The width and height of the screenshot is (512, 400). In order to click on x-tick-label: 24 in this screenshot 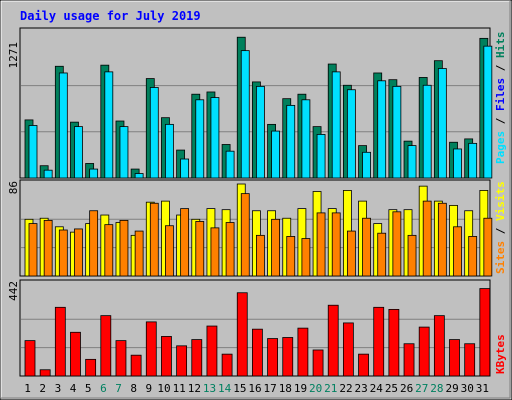, I will do `click(377, 388)`.